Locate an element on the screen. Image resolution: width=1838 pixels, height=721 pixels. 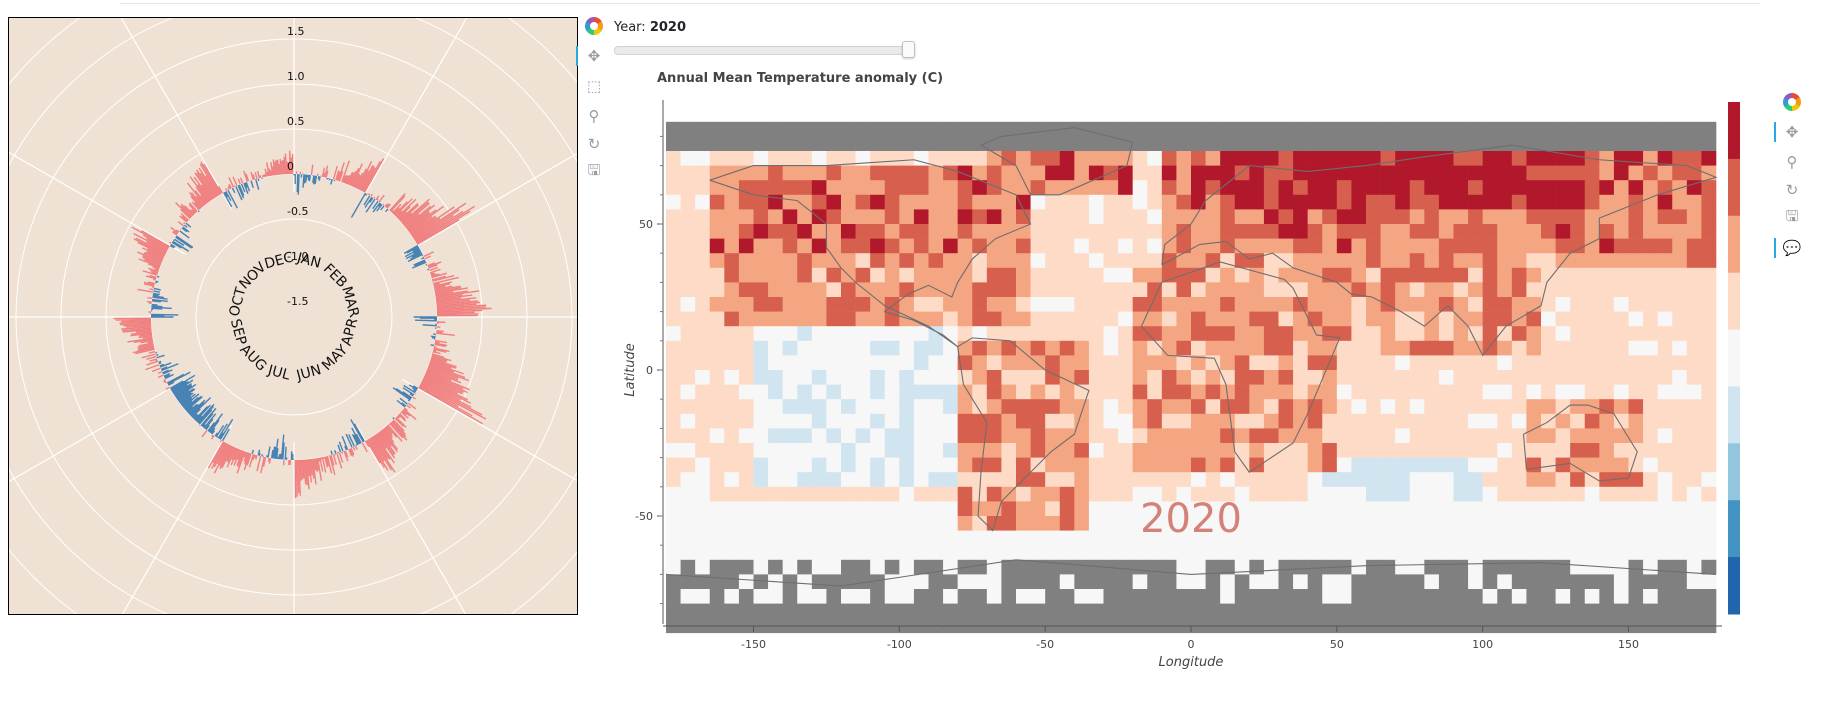
hover-icon: 💬 is located at coordinates (1789, 248).